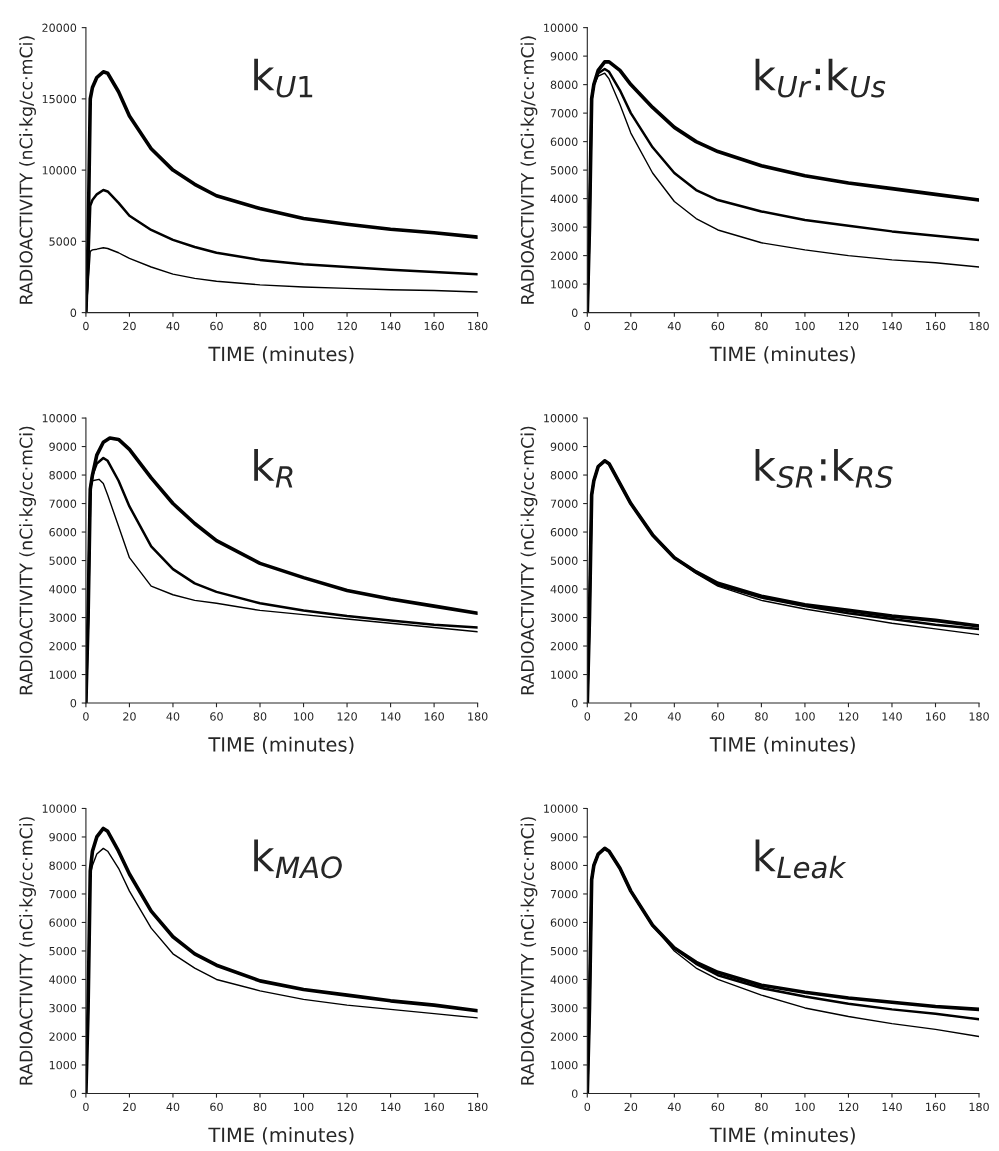 This screenshot has width=999, height=1151. What do you see at coordinates (298, 859) in the screenshot?
I see `text: k$_{MAO}$` at bounding box center [298, 859].